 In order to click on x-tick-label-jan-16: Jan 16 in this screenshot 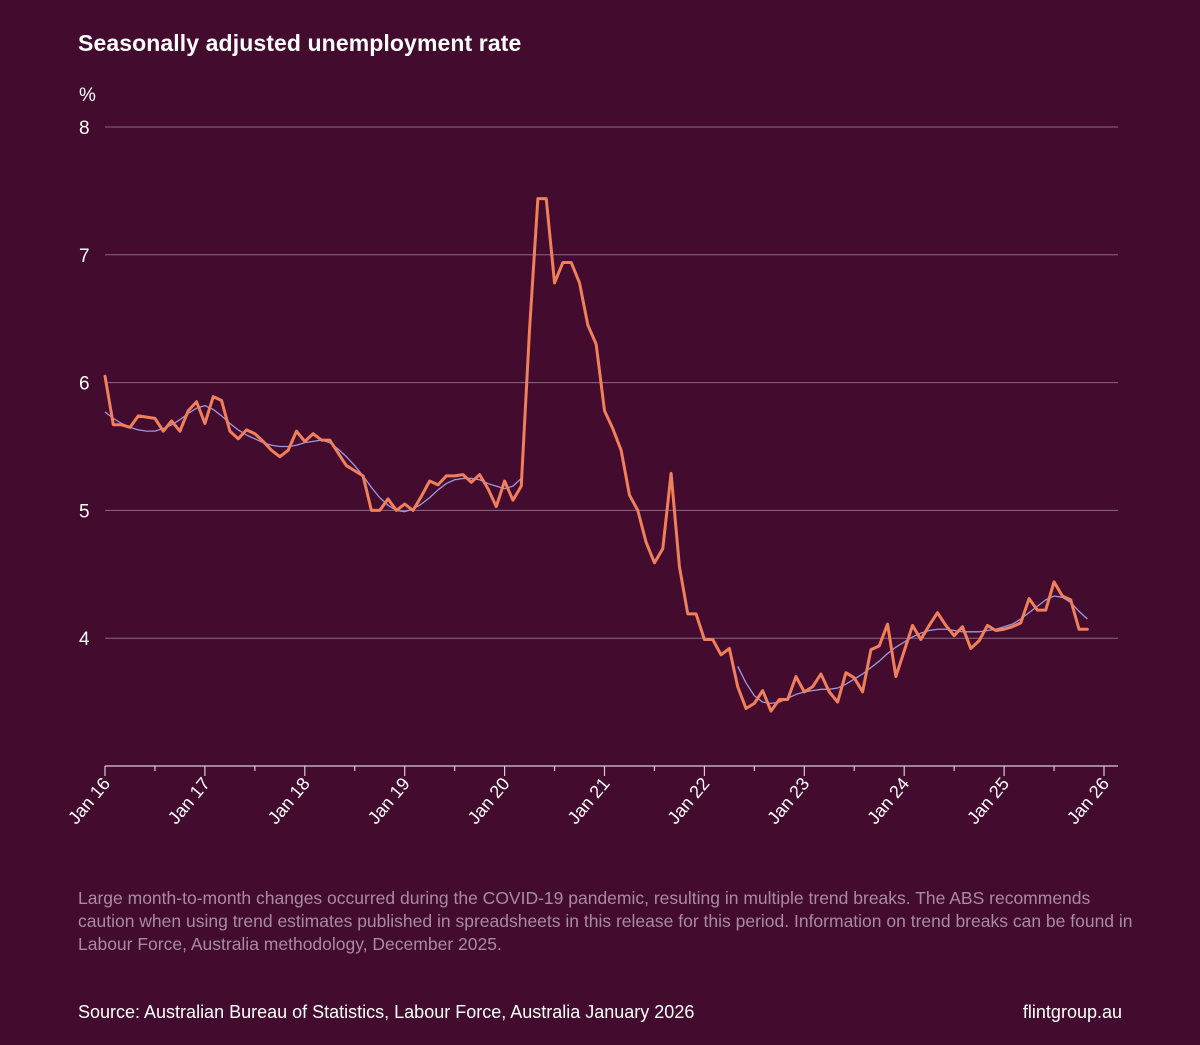, I will do `click(89, 801)`.